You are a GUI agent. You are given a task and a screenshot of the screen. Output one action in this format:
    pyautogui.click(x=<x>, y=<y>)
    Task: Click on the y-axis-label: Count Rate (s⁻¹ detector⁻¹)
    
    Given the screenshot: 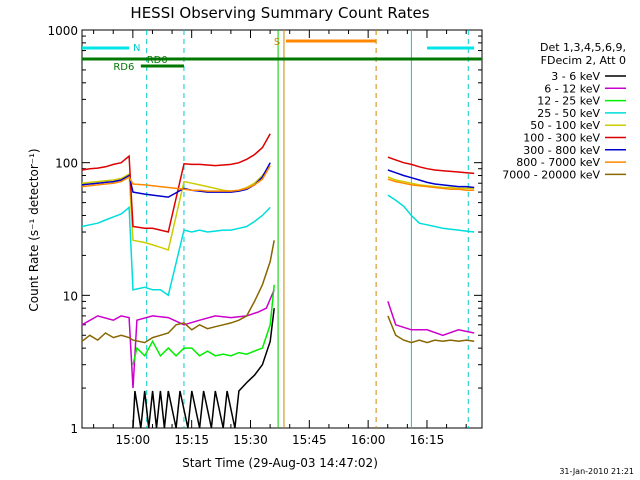 What is the action you would take?
    pyautogui.click(x=34, y=229)
    